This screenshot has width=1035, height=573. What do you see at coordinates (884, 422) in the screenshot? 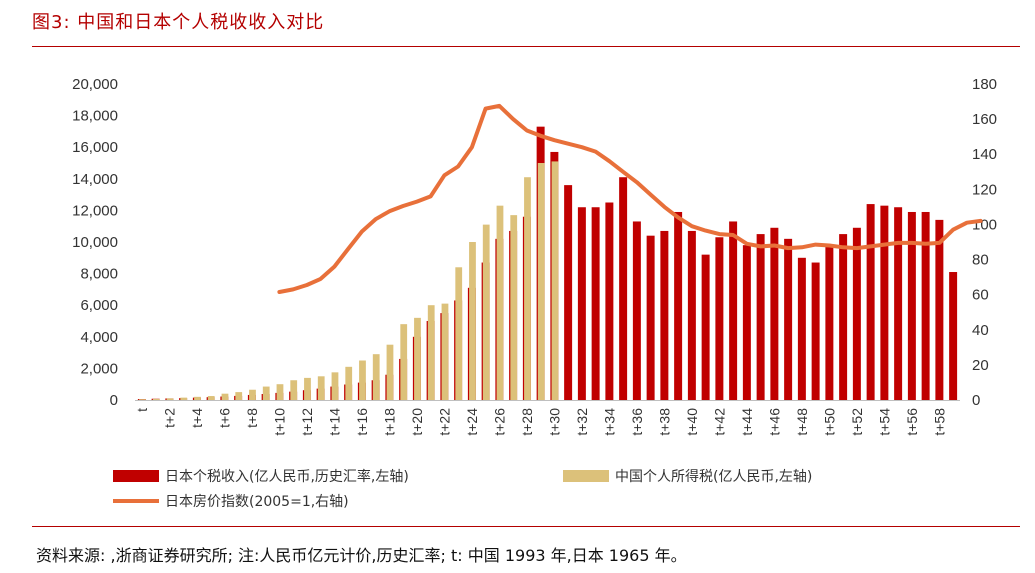
I see `x-tick-label: t+54` at bounding box center [884, 422].